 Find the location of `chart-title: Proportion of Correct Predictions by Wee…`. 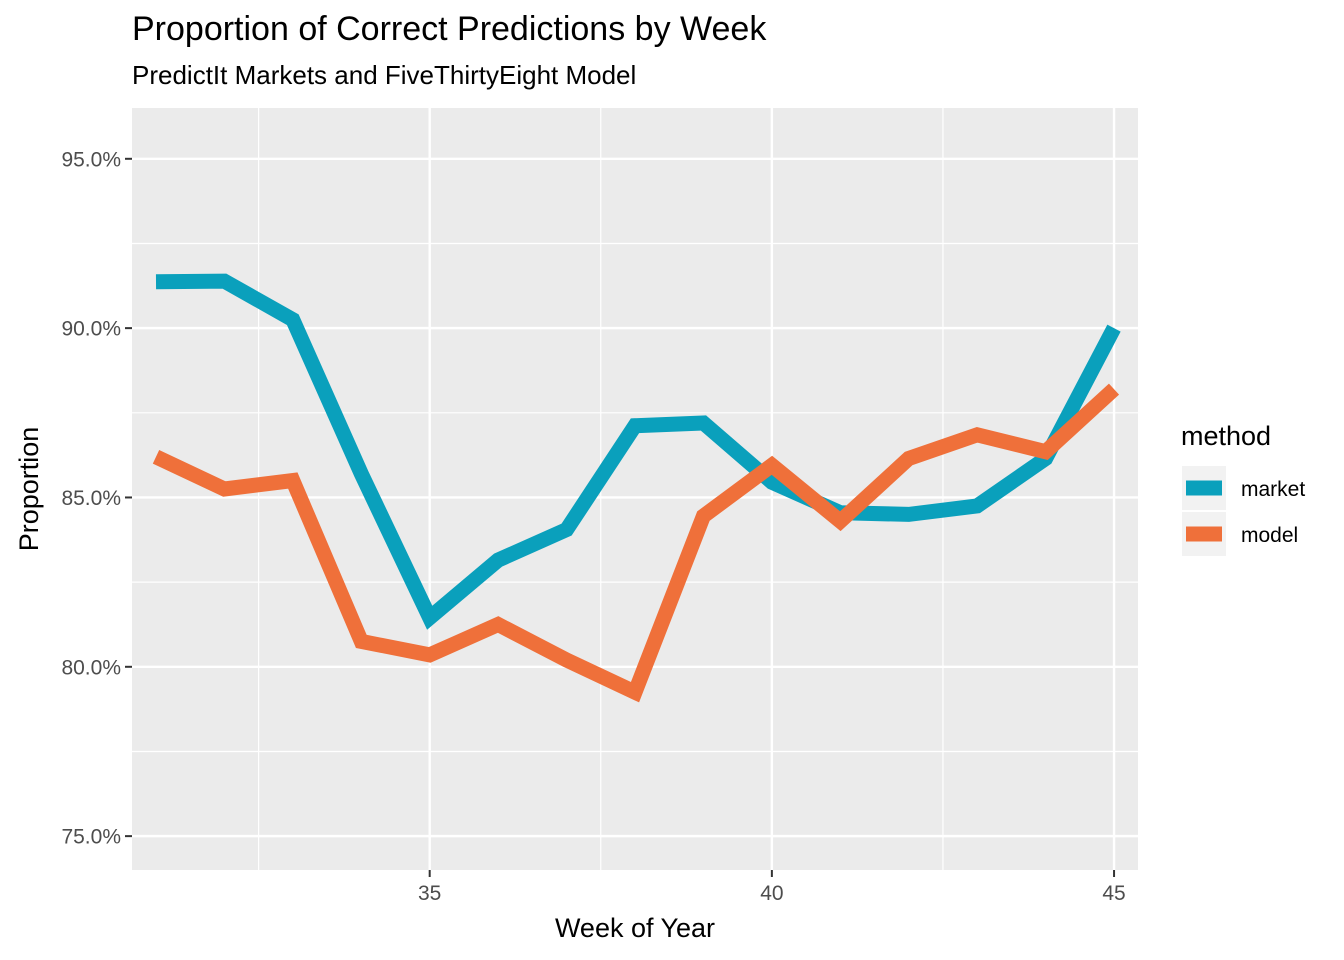

chart-title: Proportion of Correct Predictions by Wee… is located at coordinates (449, 29).